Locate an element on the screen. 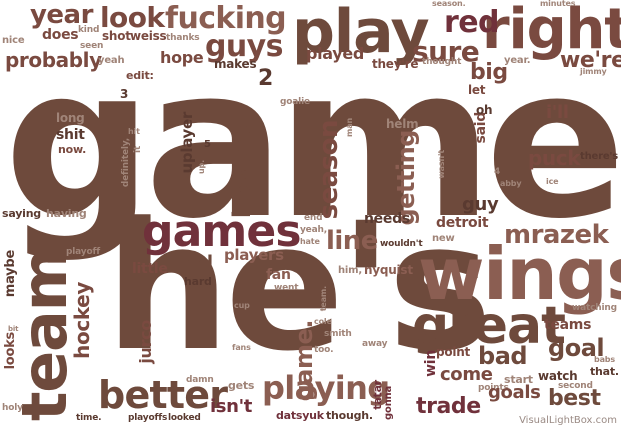 This screenshot has width=621, height=428. word: smith is located at coordinates (338, 334).